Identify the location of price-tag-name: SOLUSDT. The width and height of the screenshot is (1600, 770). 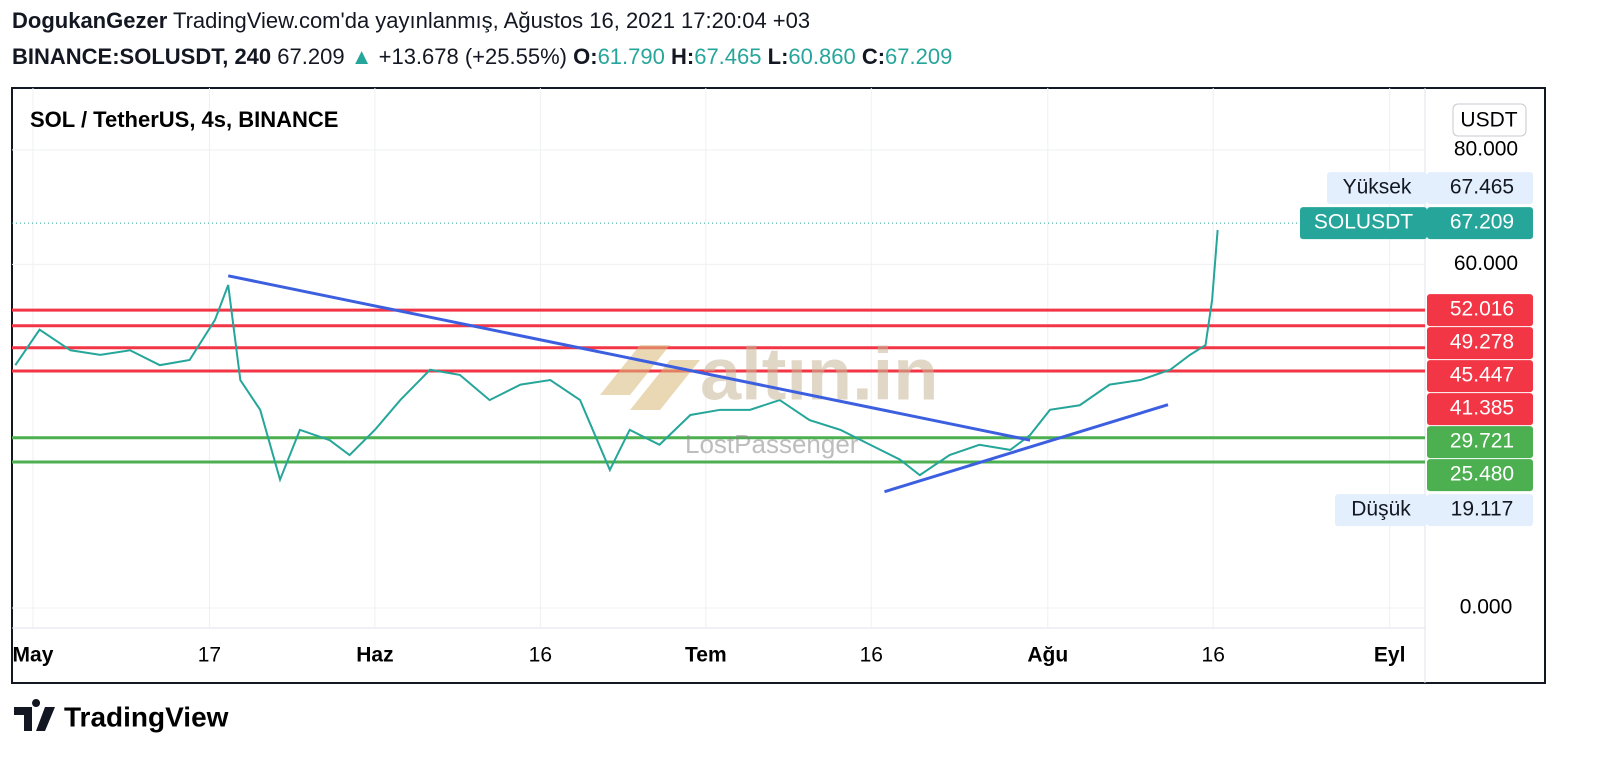
(1363, 222).